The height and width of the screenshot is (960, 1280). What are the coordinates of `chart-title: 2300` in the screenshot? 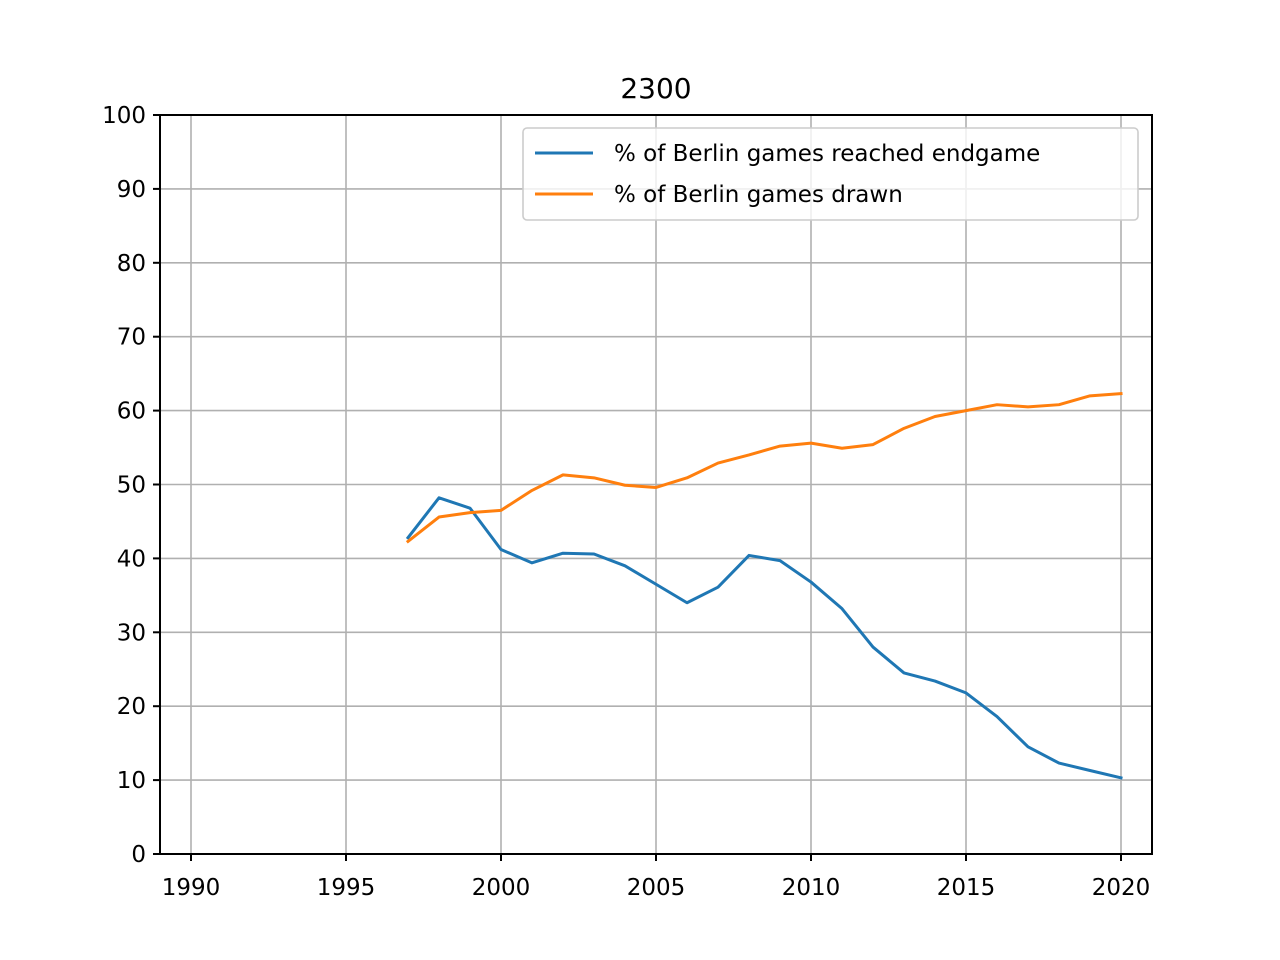 It's located at (655, 88).